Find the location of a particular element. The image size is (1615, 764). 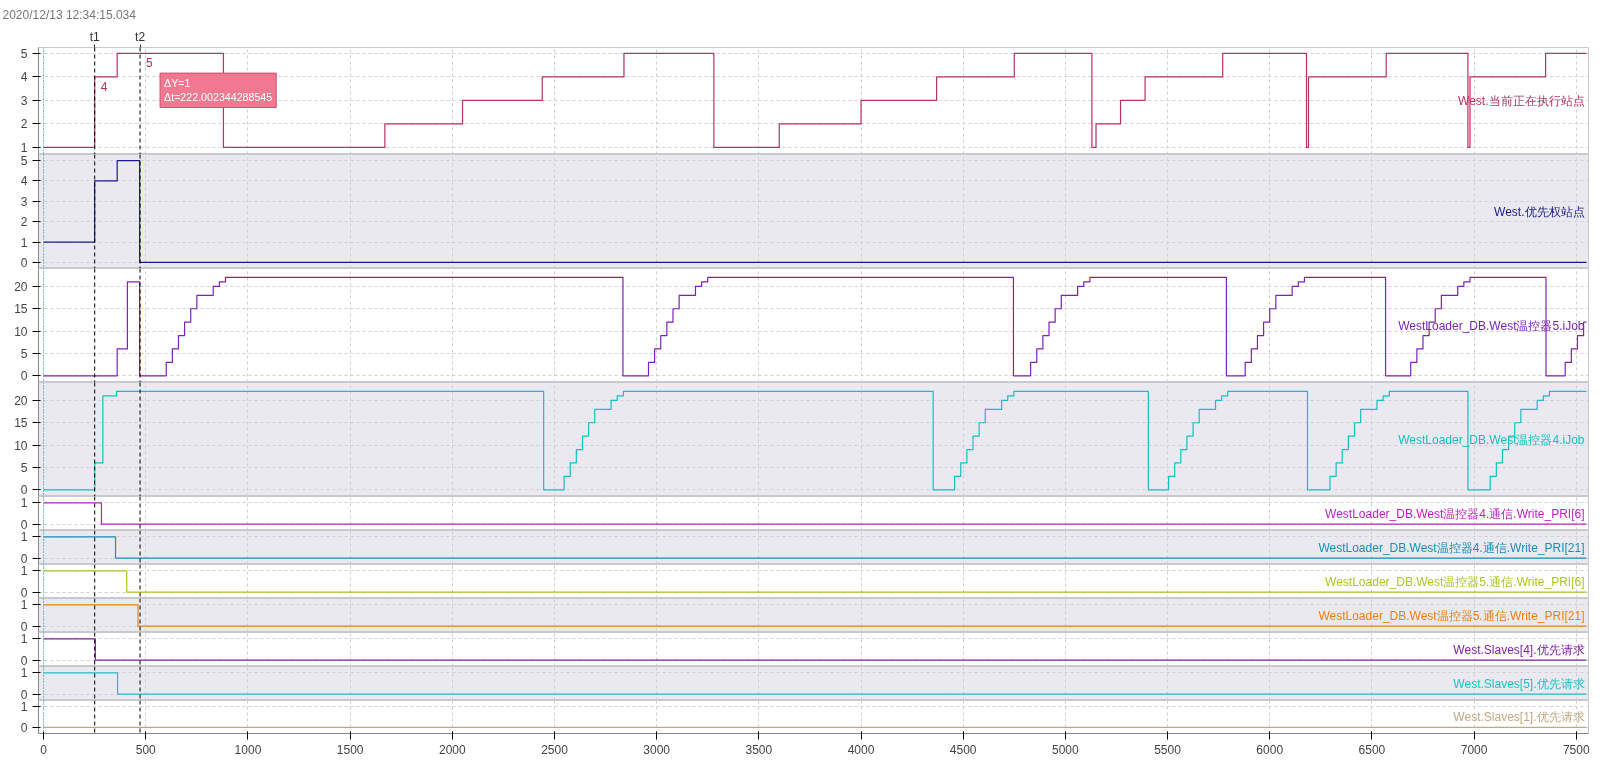

series-label: WestLoader_DB.West温控器5.通信.Write_PRI[21] is located at coordinates (1451, 615).